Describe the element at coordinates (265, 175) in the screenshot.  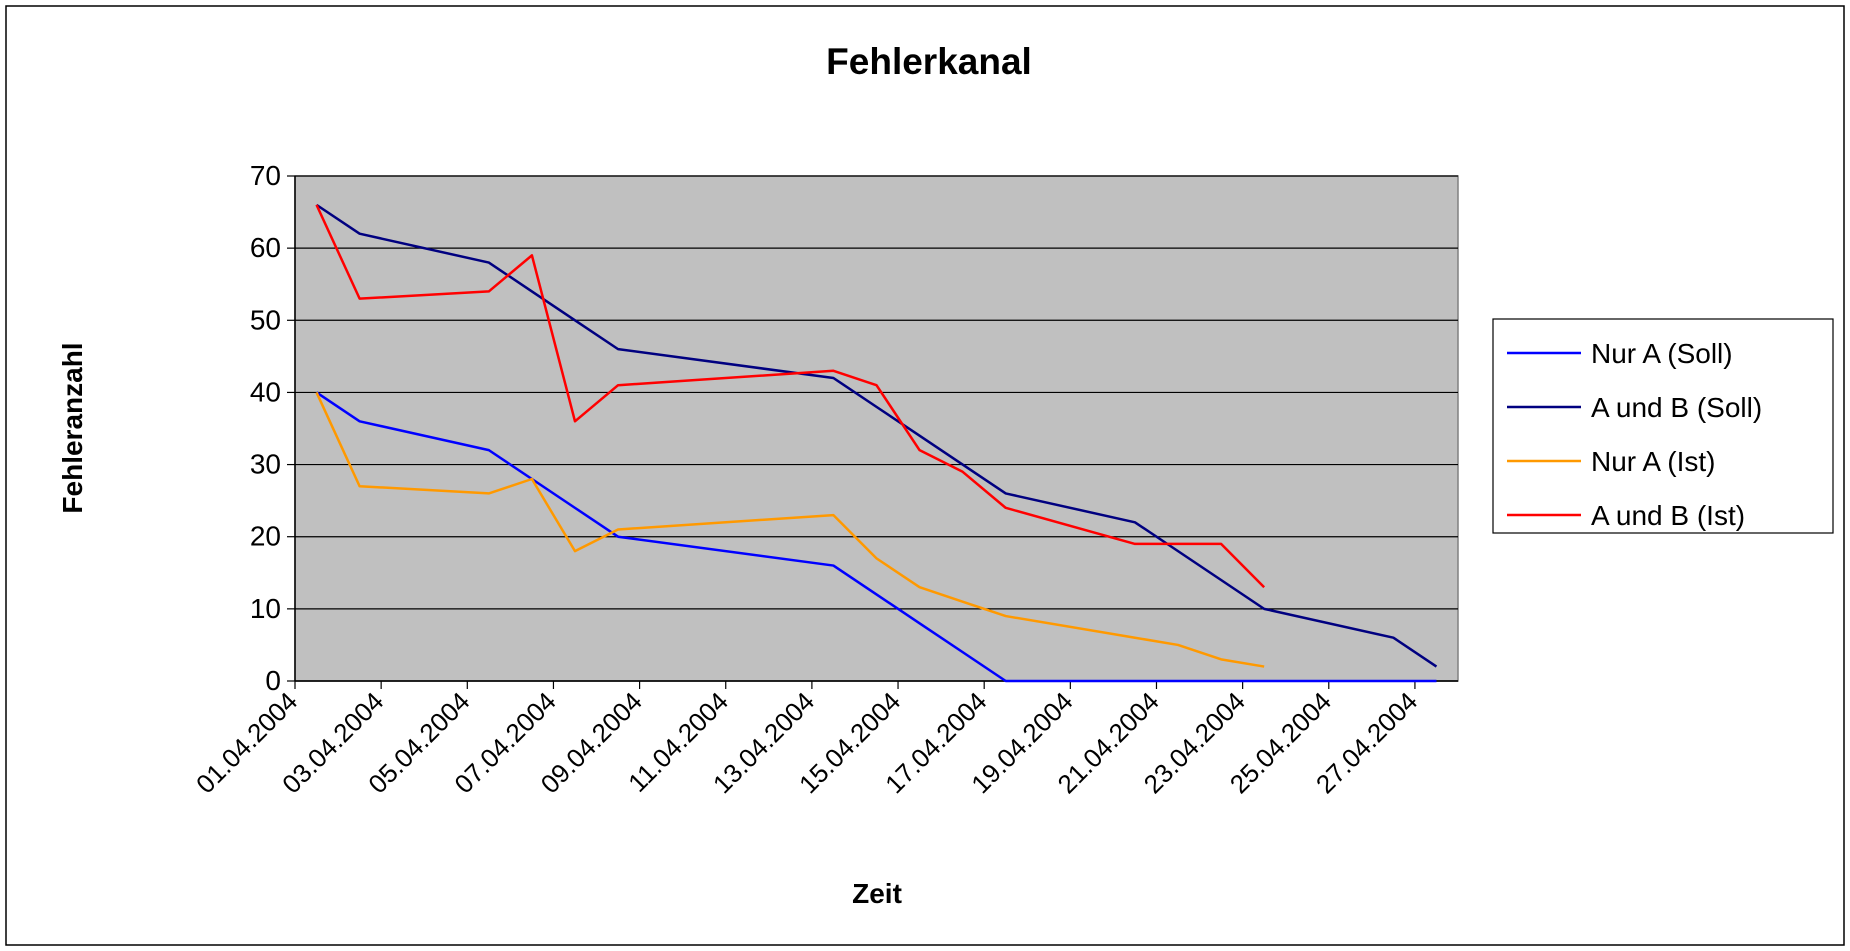
I see `y-tick-label: 70` at that location.